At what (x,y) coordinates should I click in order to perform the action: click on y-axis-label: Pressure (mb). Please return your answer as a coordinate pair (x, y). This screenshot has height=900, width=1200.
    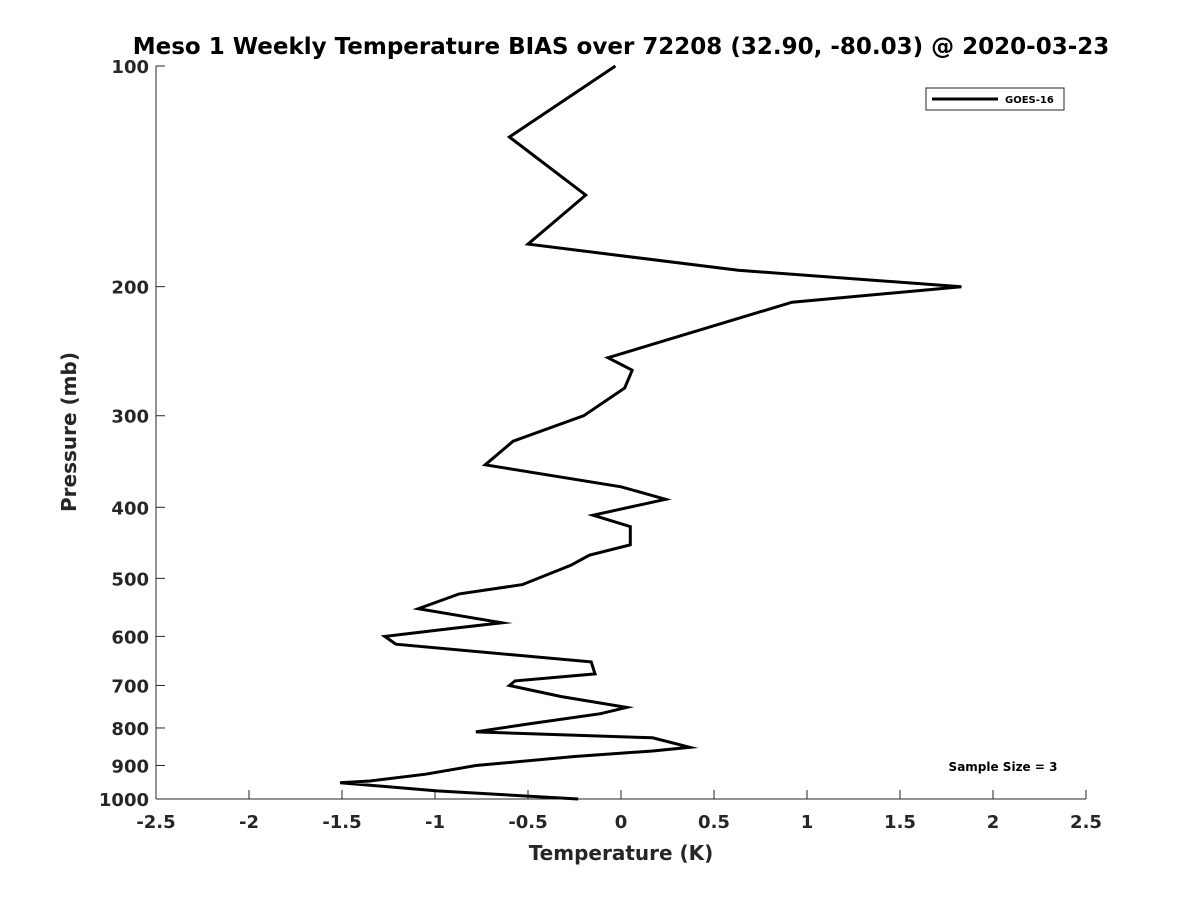
    Looking at the image, I should click on (69, 432).